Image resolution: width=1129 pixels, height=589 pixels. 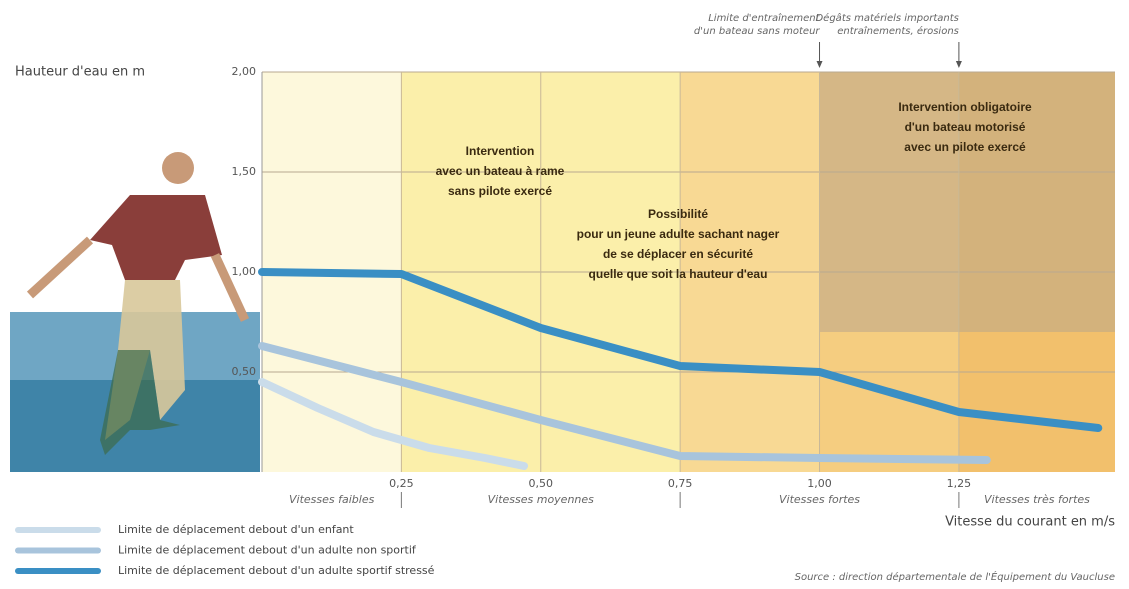 What do you see at coordinates (965, 107) in the screenshot?
I see `annotation: Intervention obligatoire` at bounding box center [965, 107].